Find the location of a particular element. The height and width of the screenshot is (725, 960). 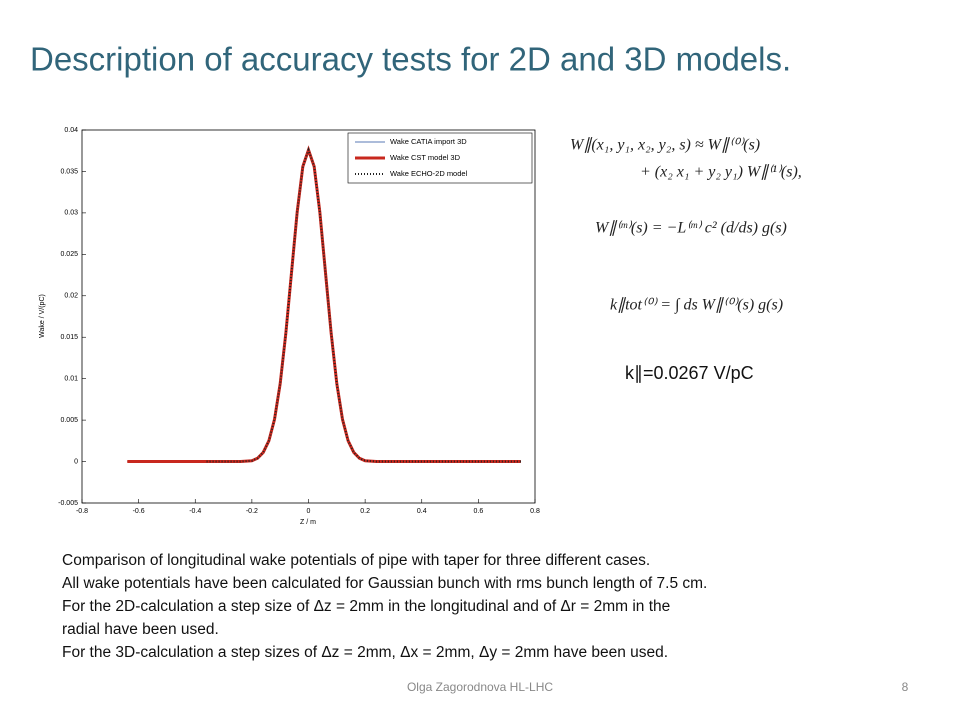

y-axis-label: Wake / V/(pC) is located at coordinates (42, 316).